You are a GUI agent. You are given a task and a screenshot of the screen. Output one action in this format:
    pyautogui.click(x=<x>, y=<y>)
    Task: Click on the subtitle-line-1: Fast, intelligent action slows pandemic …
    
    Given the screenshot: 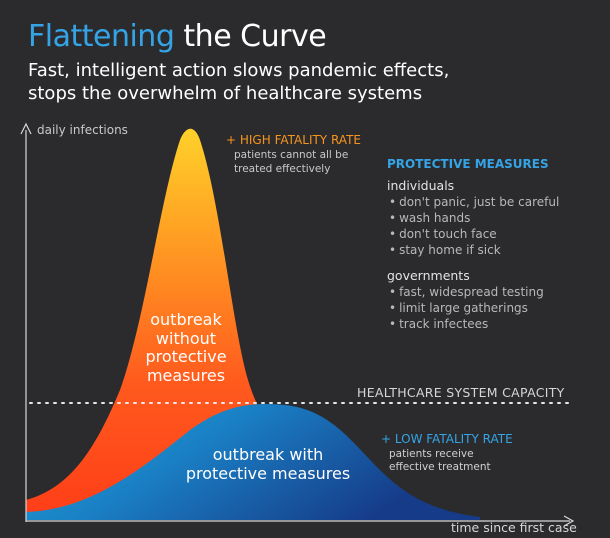 What is the action you would take?
    pyautogui.click(x=239, y=70)
    